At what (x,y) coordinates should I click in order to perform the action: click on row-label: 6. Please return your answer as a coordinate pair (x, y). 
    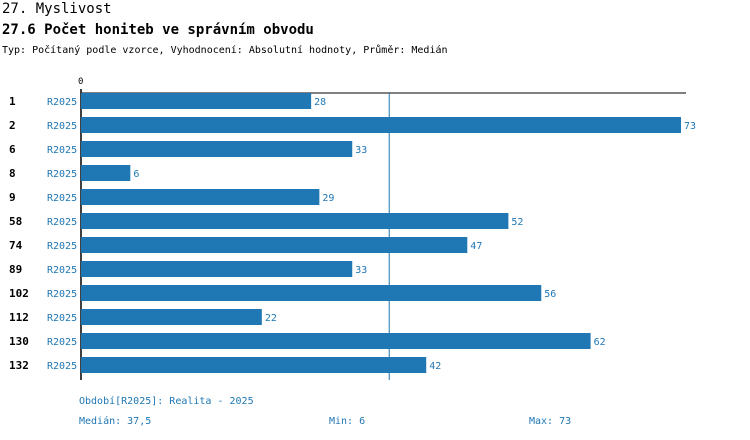
    Looking at the image, I should click on (12, 149).